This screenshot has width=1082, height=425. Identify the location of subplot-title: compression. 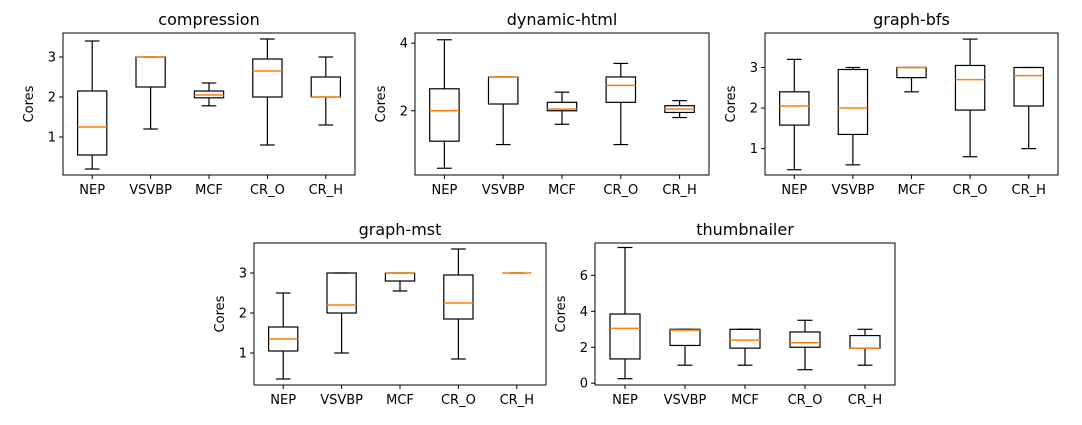
(208, 19).